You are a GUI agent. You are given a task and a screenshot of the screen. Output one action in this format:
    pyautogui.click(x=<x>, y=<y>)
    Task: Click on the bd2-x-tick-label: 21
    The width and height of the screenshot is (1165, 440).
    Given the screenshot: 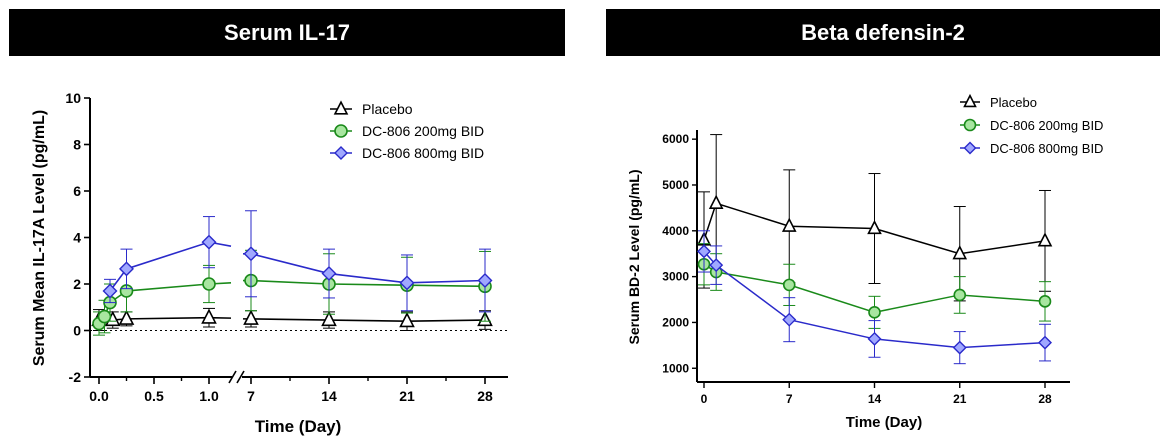 What is the action you would take?
    pyautogui.click(x=960, y=399)
    